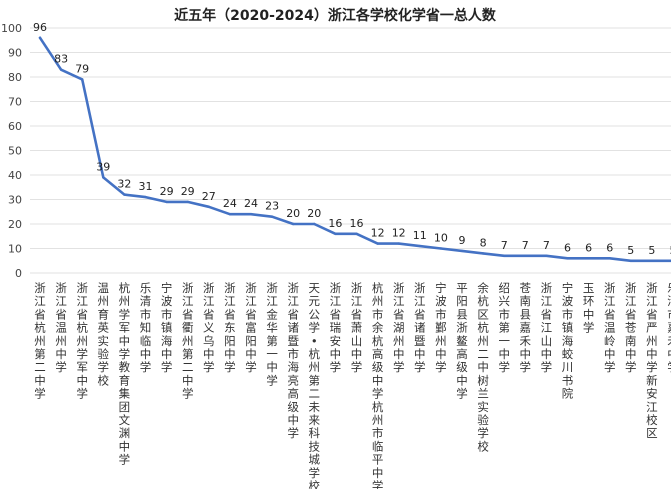 The image size is (671, 493). Describe the element at coordinates (526, 327) in the screenshot. I see `x-tick-label: 苍南县嘉禾中学` at that location.